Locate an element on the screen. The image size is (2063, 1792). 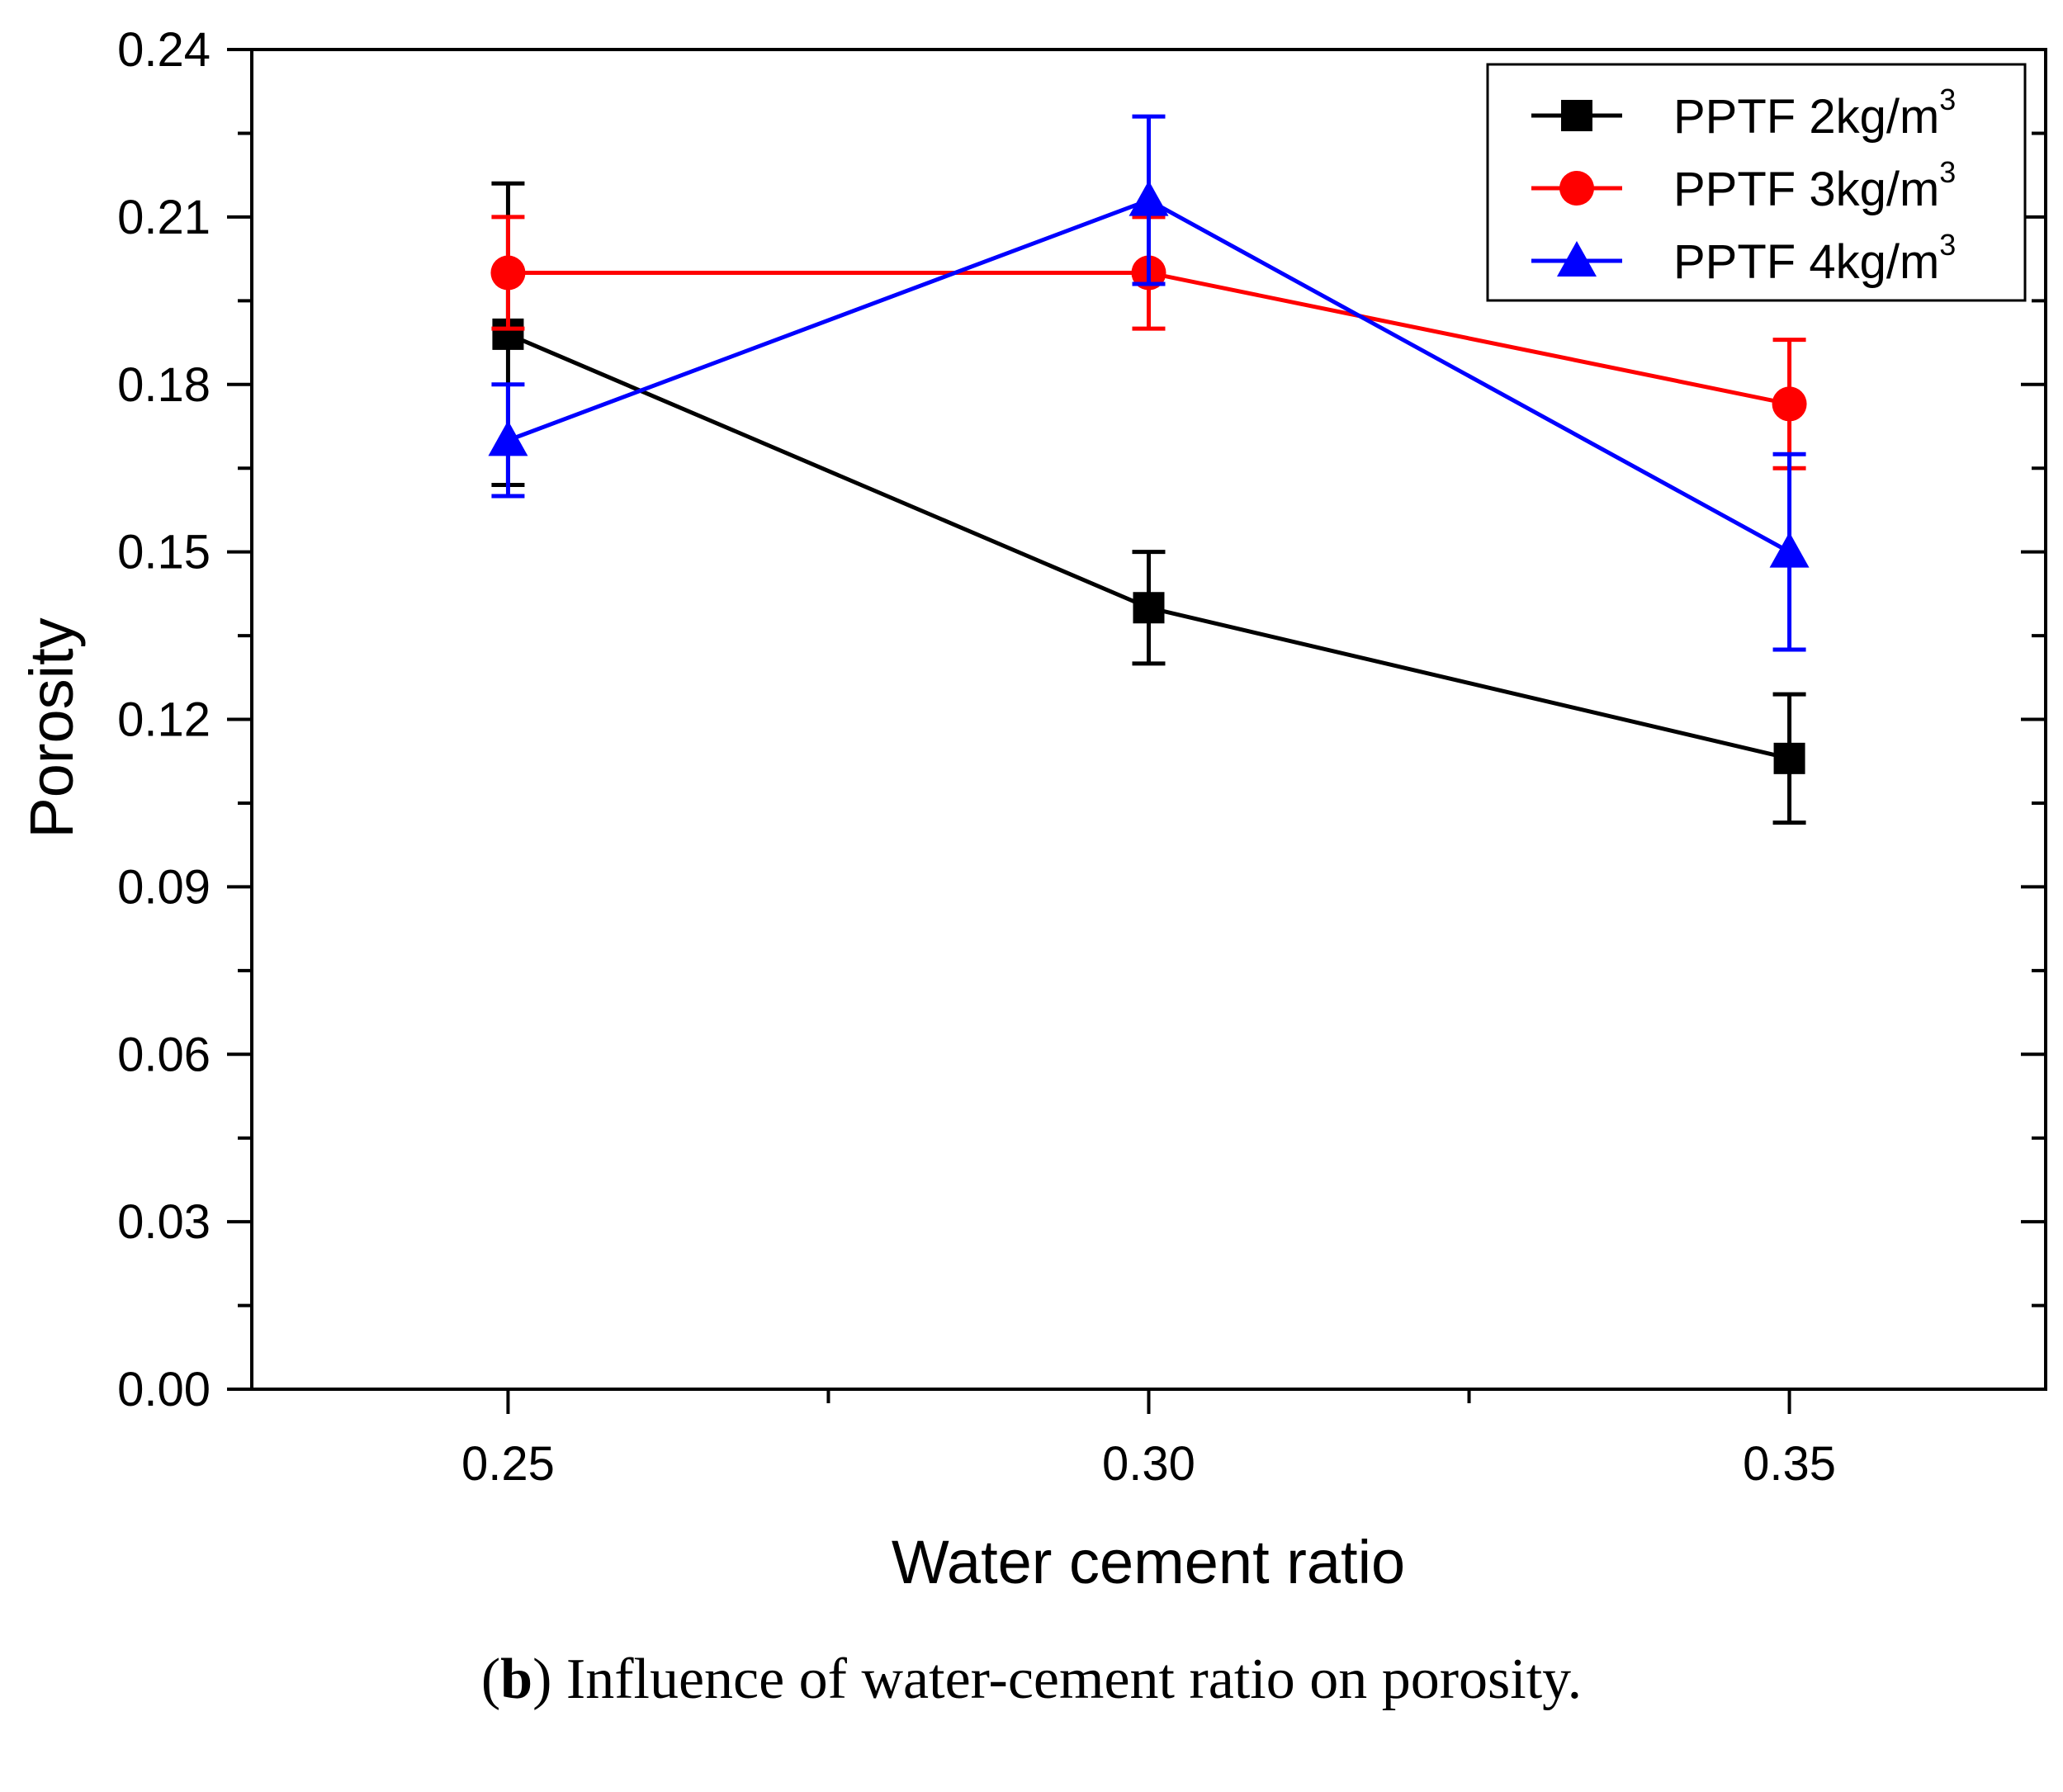
y-tick-label: 0.24 is located at coordinates (164, 50).